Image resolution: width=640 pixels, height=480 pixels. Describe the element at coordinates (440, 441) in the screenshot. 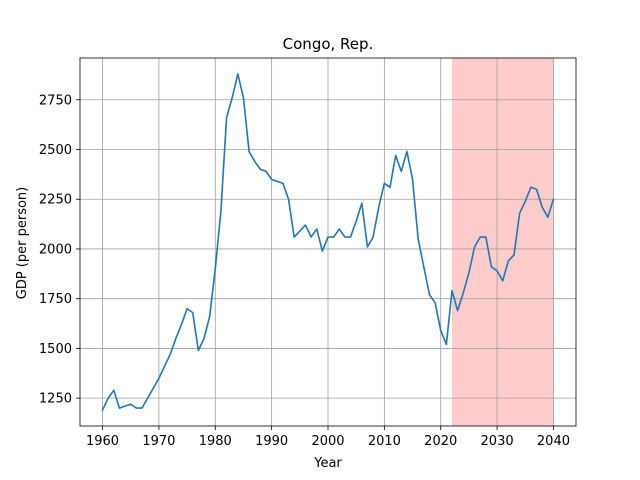

I see `x-tick-label: 2020` at that location.